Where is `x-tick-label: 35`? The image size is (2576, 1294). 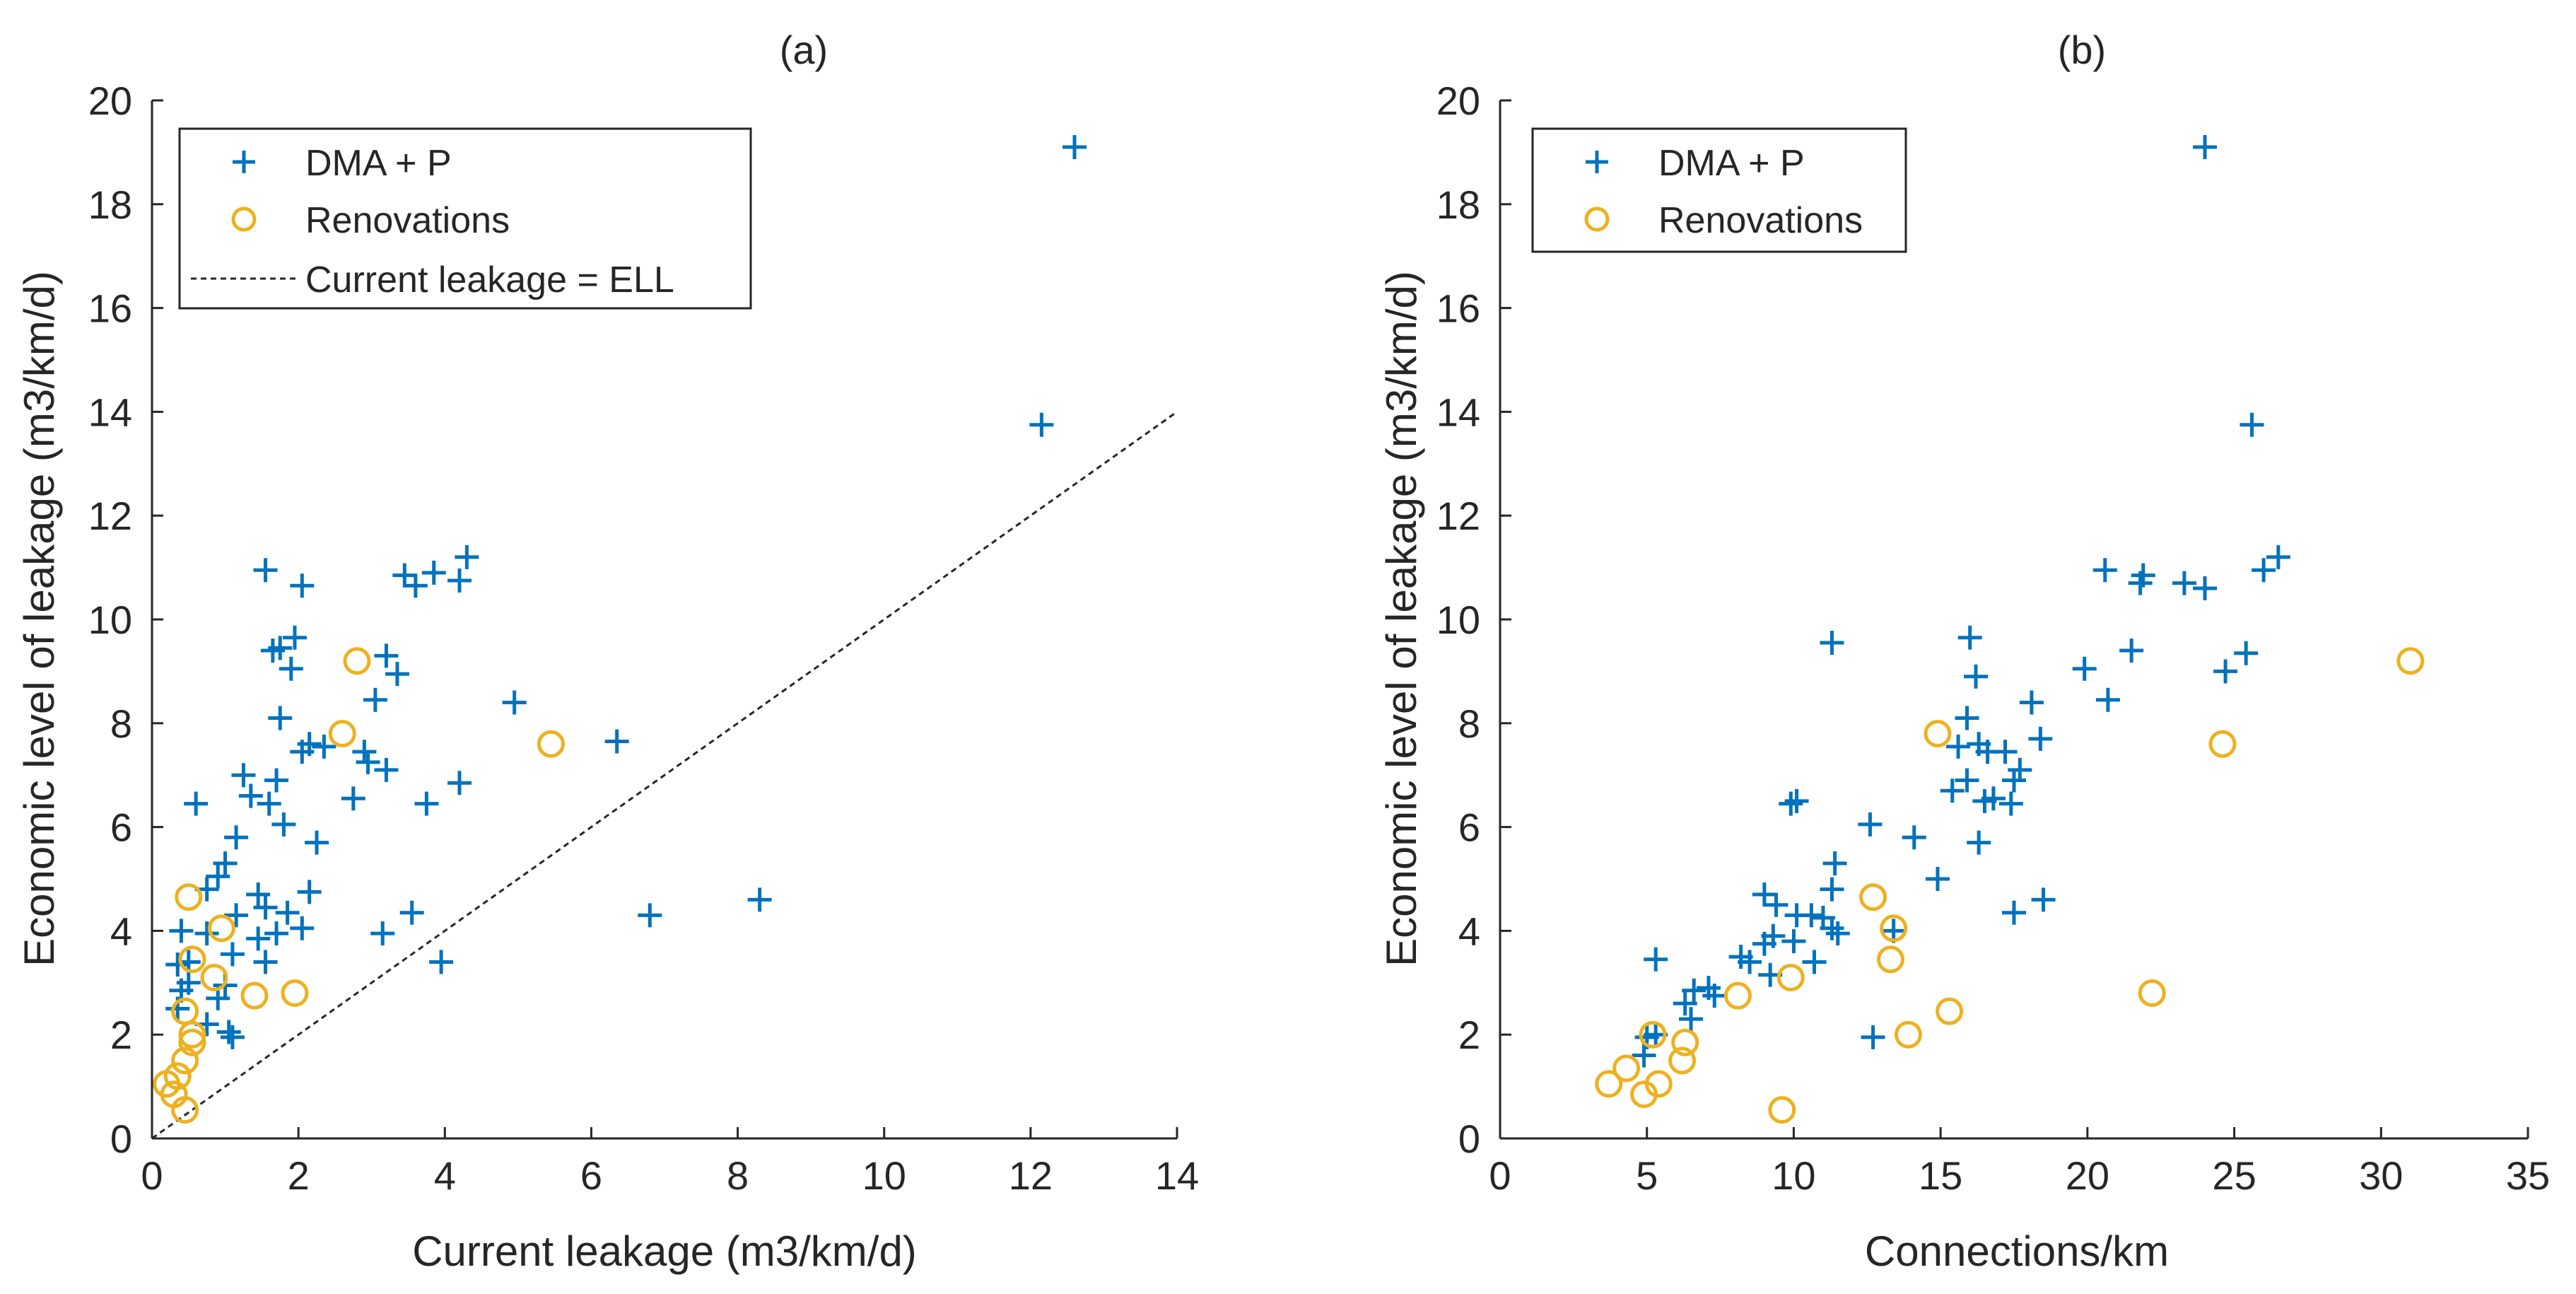 x-tick-label: 35 is located at coordinates (2528, 1176).